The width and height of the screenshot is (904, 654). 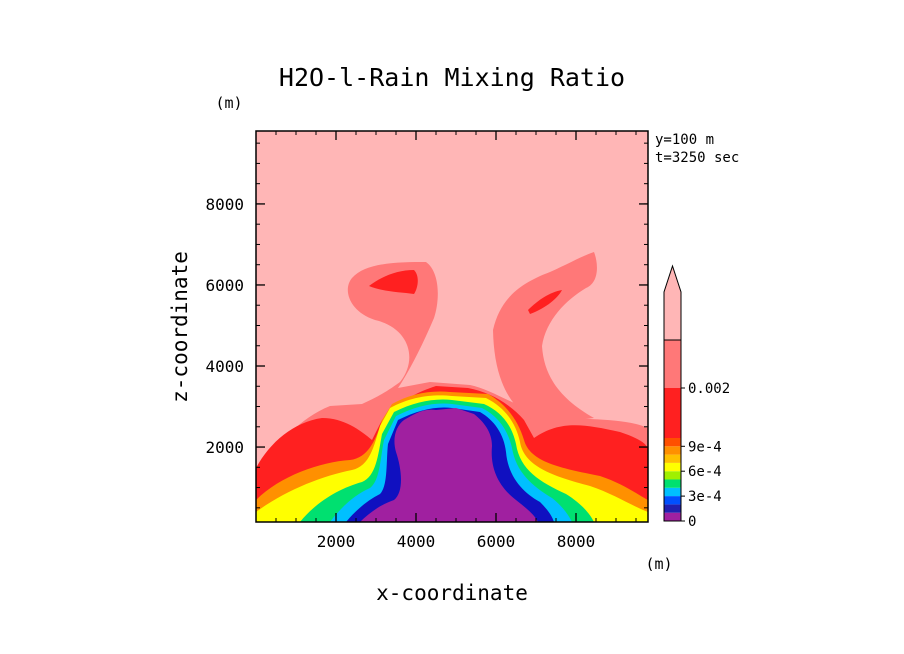 What do you see at coordinates (545, 338) in the screenshot?
I see `contour-salmon-plume-right` at bounding box center [545, 338].